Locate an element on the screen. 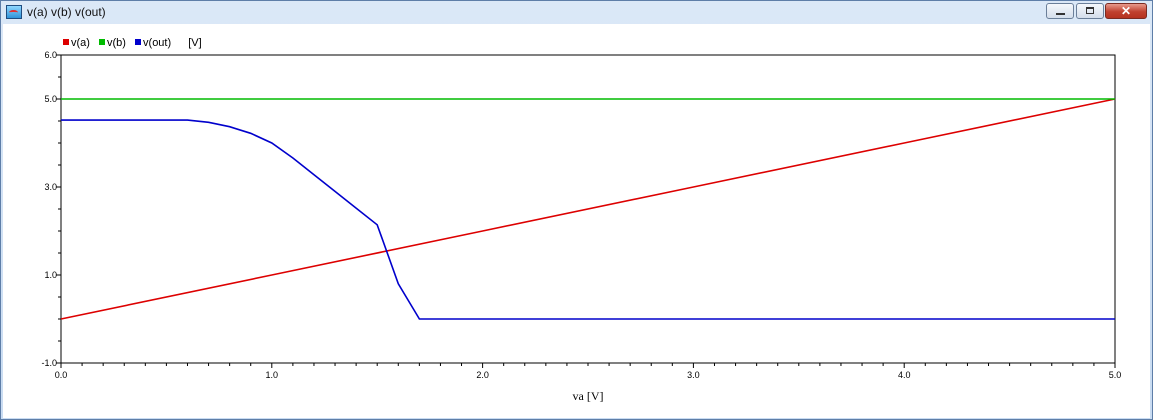  x-tick-label: 4.0 is located at coordinates (904, 375).